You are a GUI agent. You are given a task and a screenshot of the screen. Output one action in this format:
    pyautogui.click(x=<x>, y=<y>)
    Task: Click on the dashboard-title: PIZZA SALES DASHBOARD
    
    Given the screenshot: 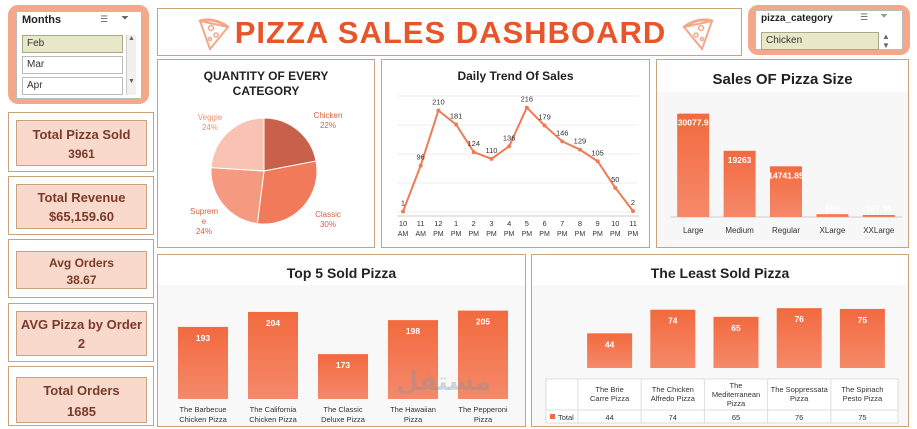 What is the action you would take?
    pyautogui.click(x=450, y=32)
    